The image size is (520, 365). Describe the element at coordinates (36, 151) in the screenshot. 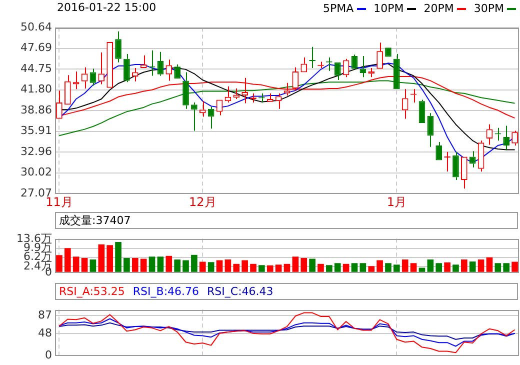

I see `y-tick-label: 32.96` at that location.